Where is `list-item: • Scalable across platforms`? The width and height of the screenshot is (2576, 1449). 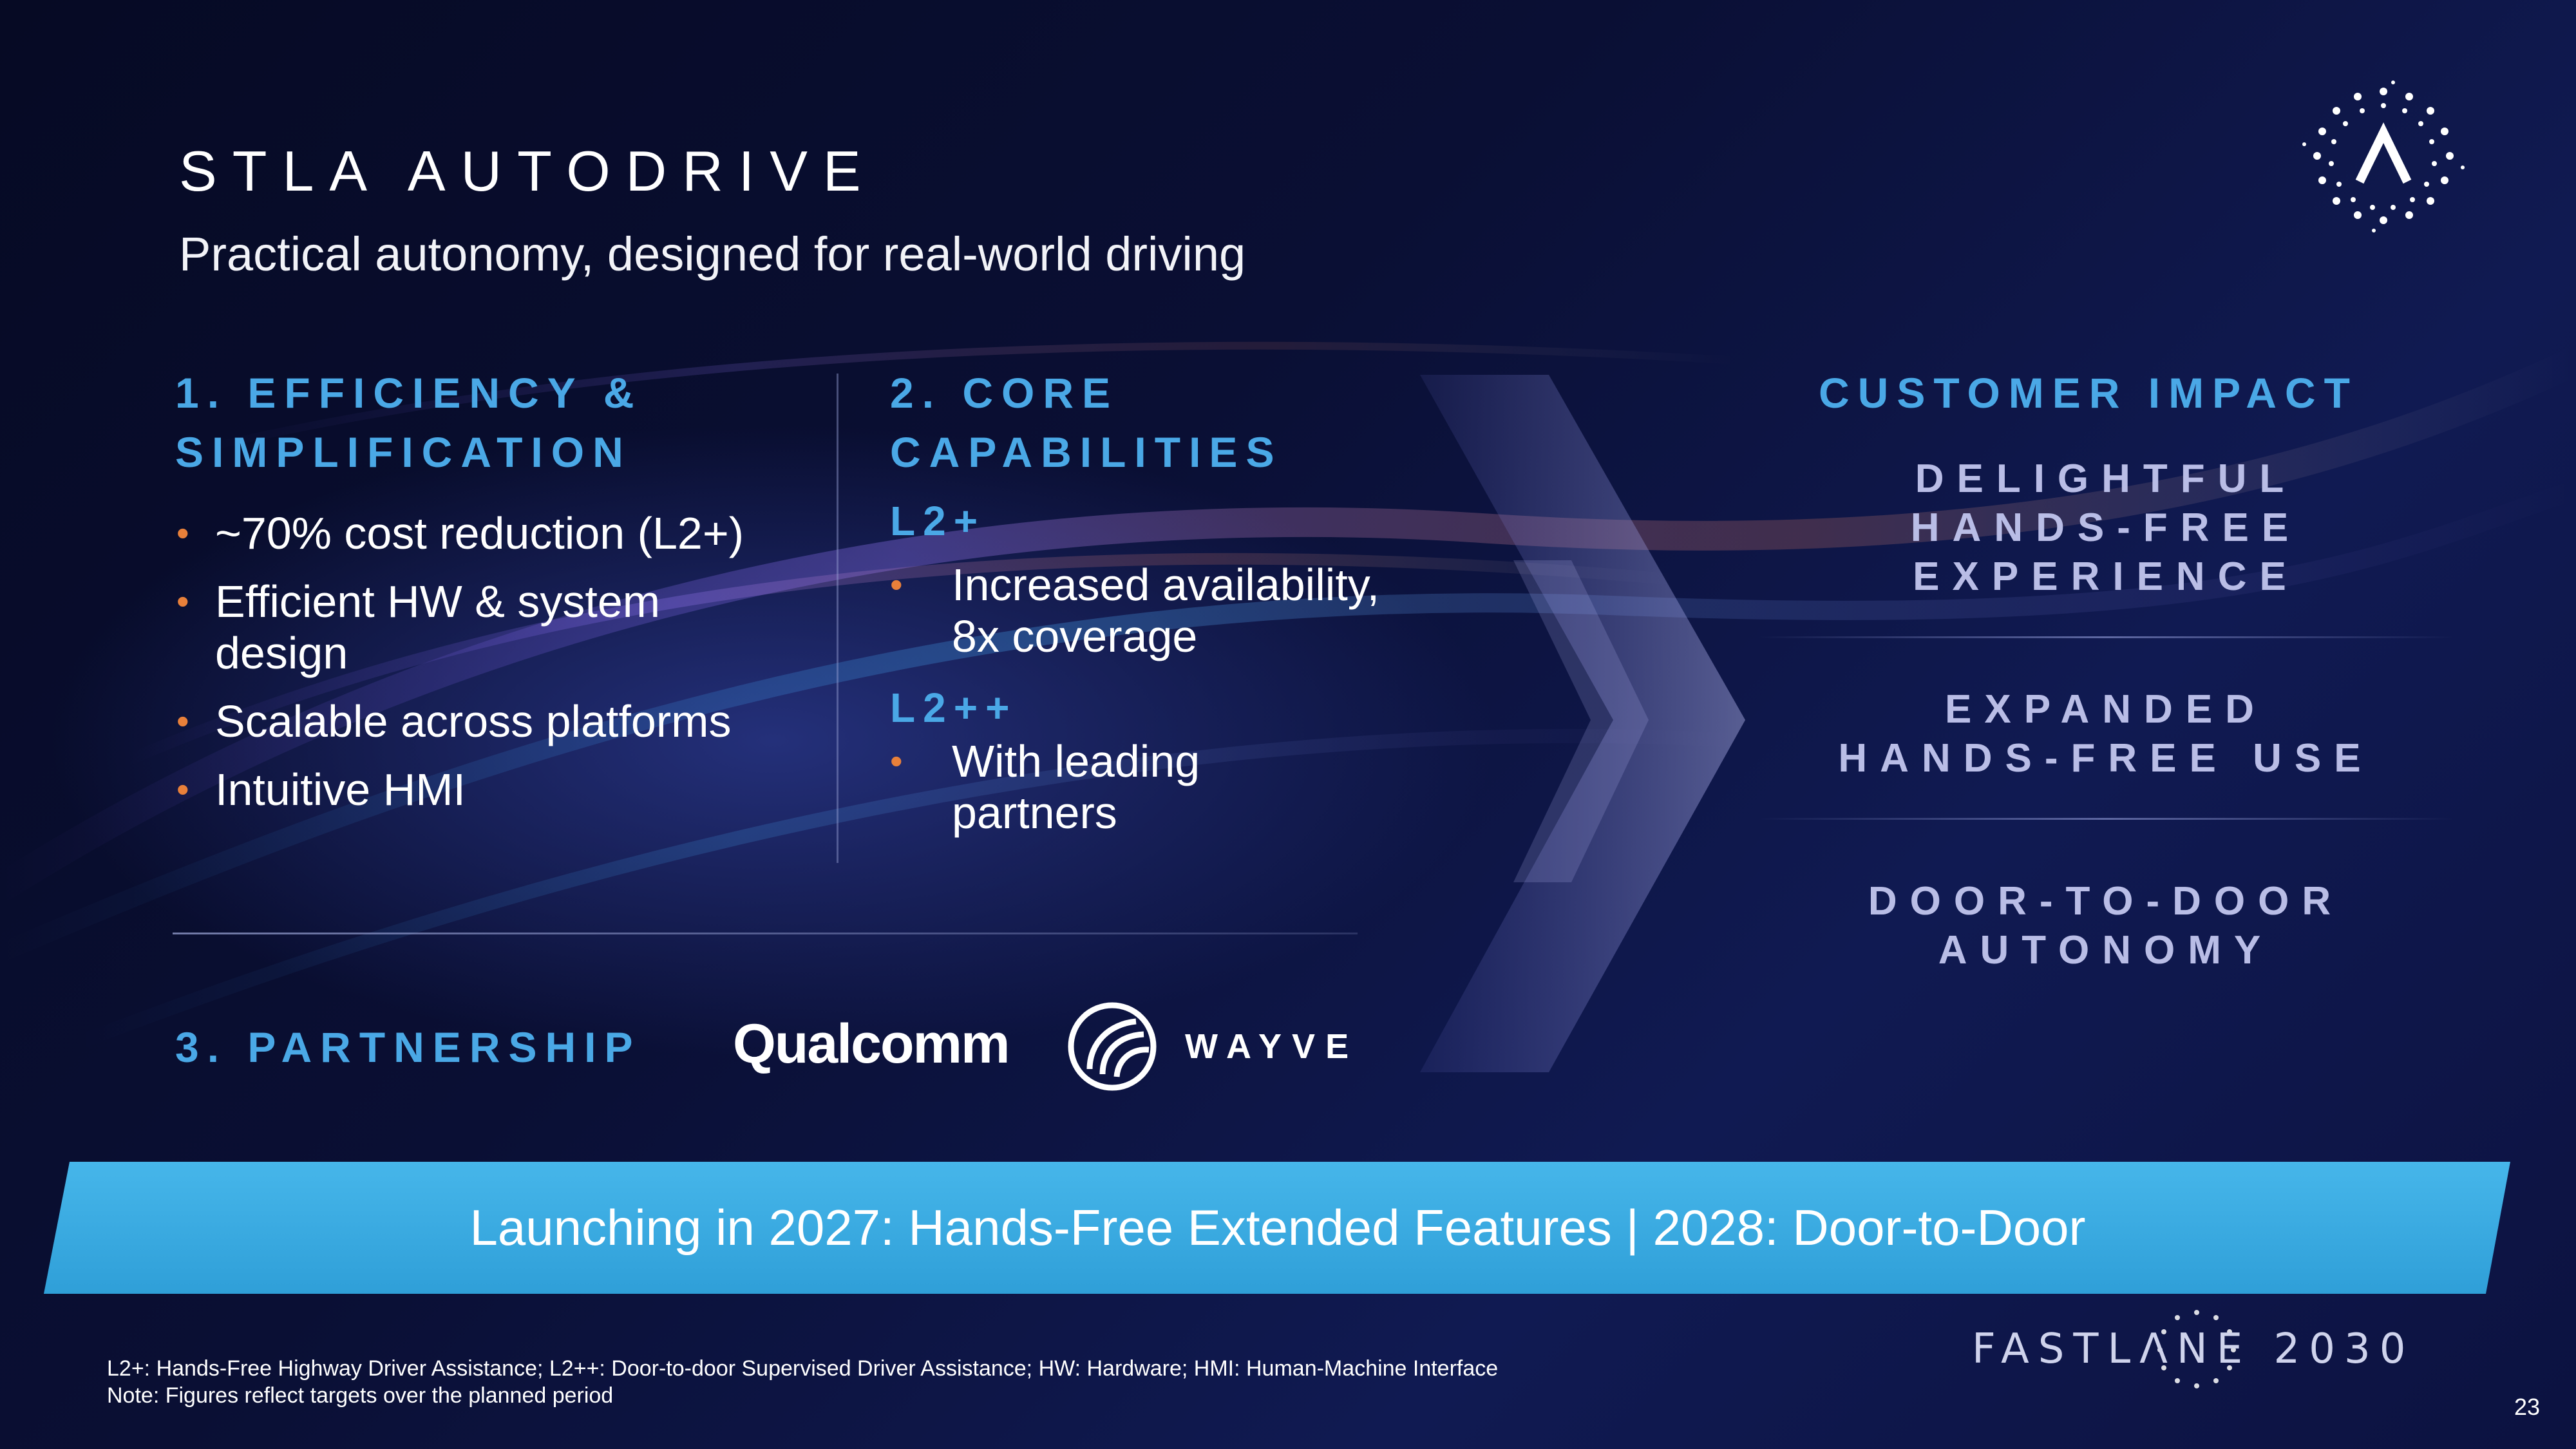 list-item: • Scalable across platforms is located at coordinates (485, 721).